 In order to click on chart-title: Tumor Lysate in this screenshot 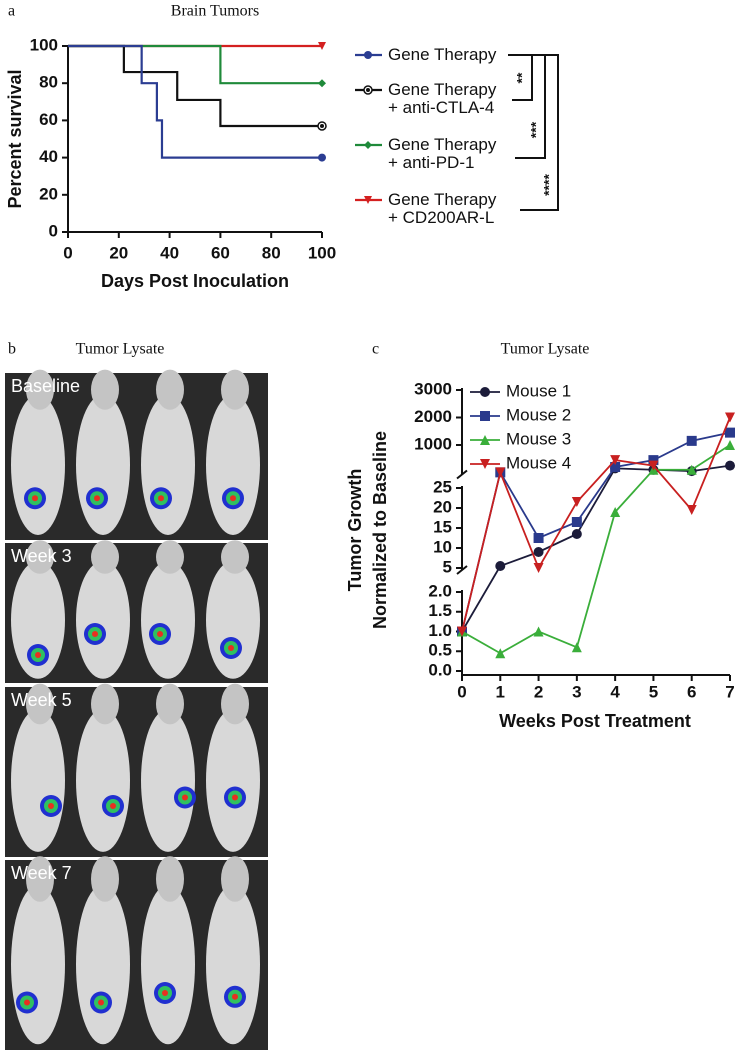, I will do `click(545, 349)`.